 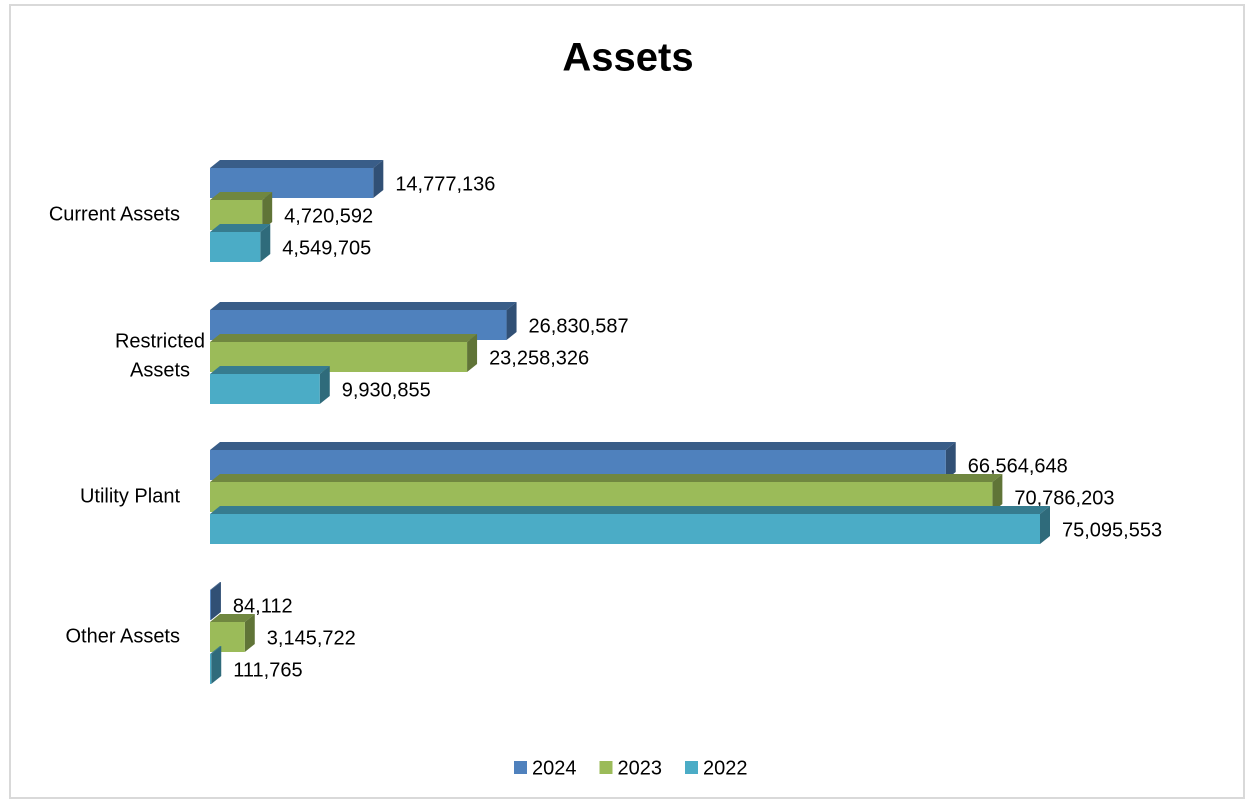 I want to click on data-label: 4,549,705, so click(x=326, y=248).